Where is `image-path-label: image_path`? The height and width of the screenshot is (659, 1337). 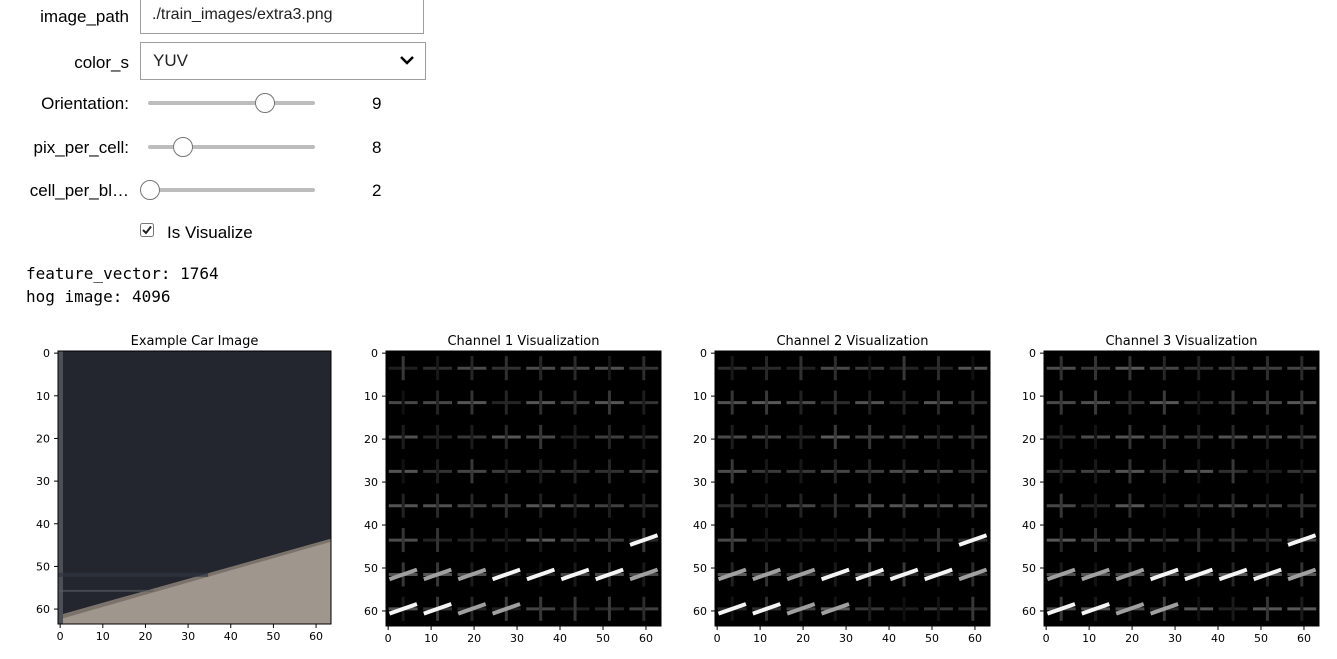 image-path-label: image_path is located at coordinates (64, 17).